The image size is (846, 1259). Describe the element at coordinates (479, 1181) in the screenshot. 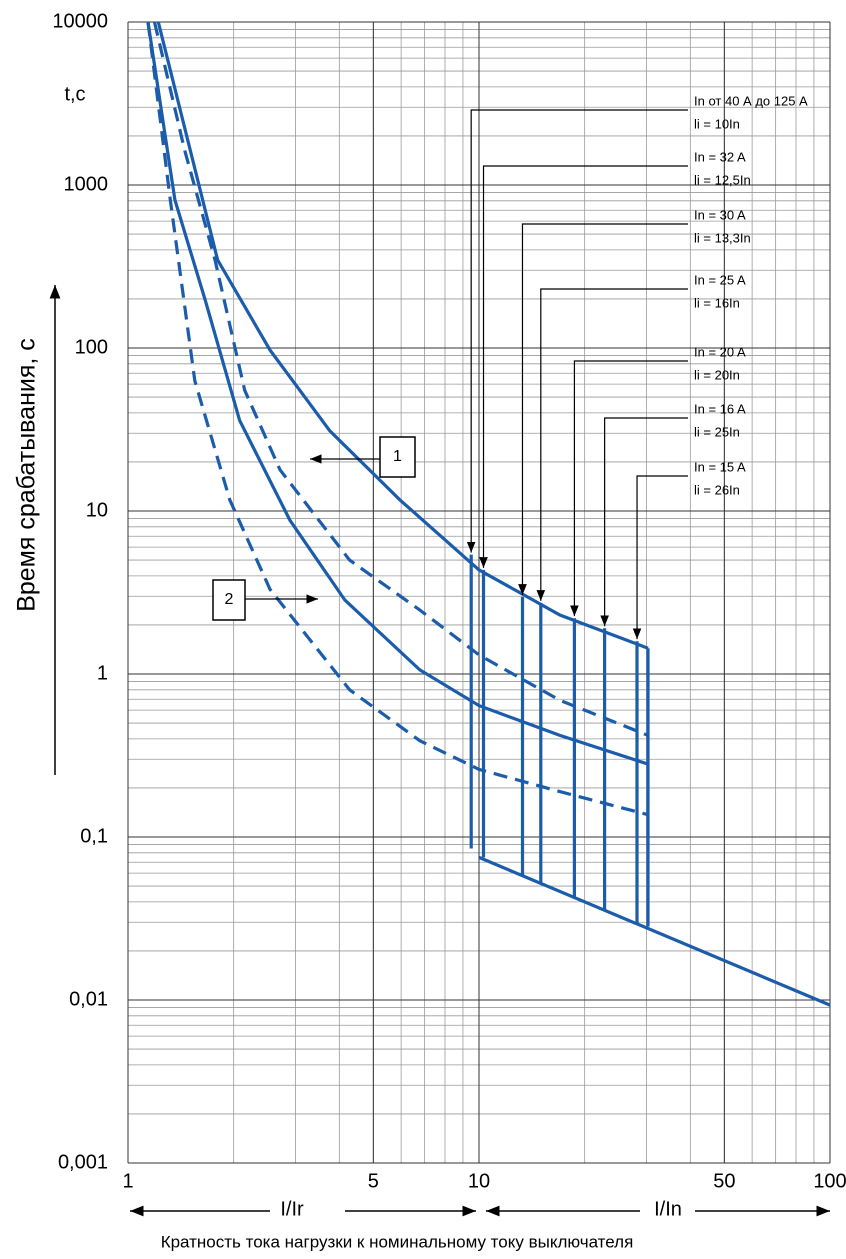

I see `x-tick-label: 10` at that location.